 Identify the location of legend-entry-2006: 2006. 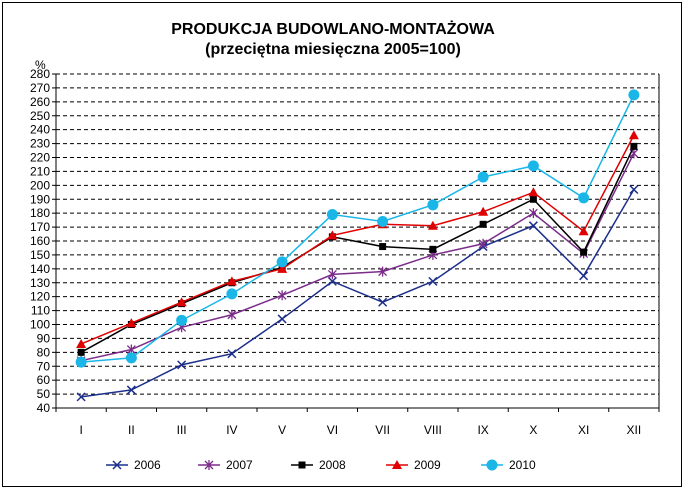
(133, 465).